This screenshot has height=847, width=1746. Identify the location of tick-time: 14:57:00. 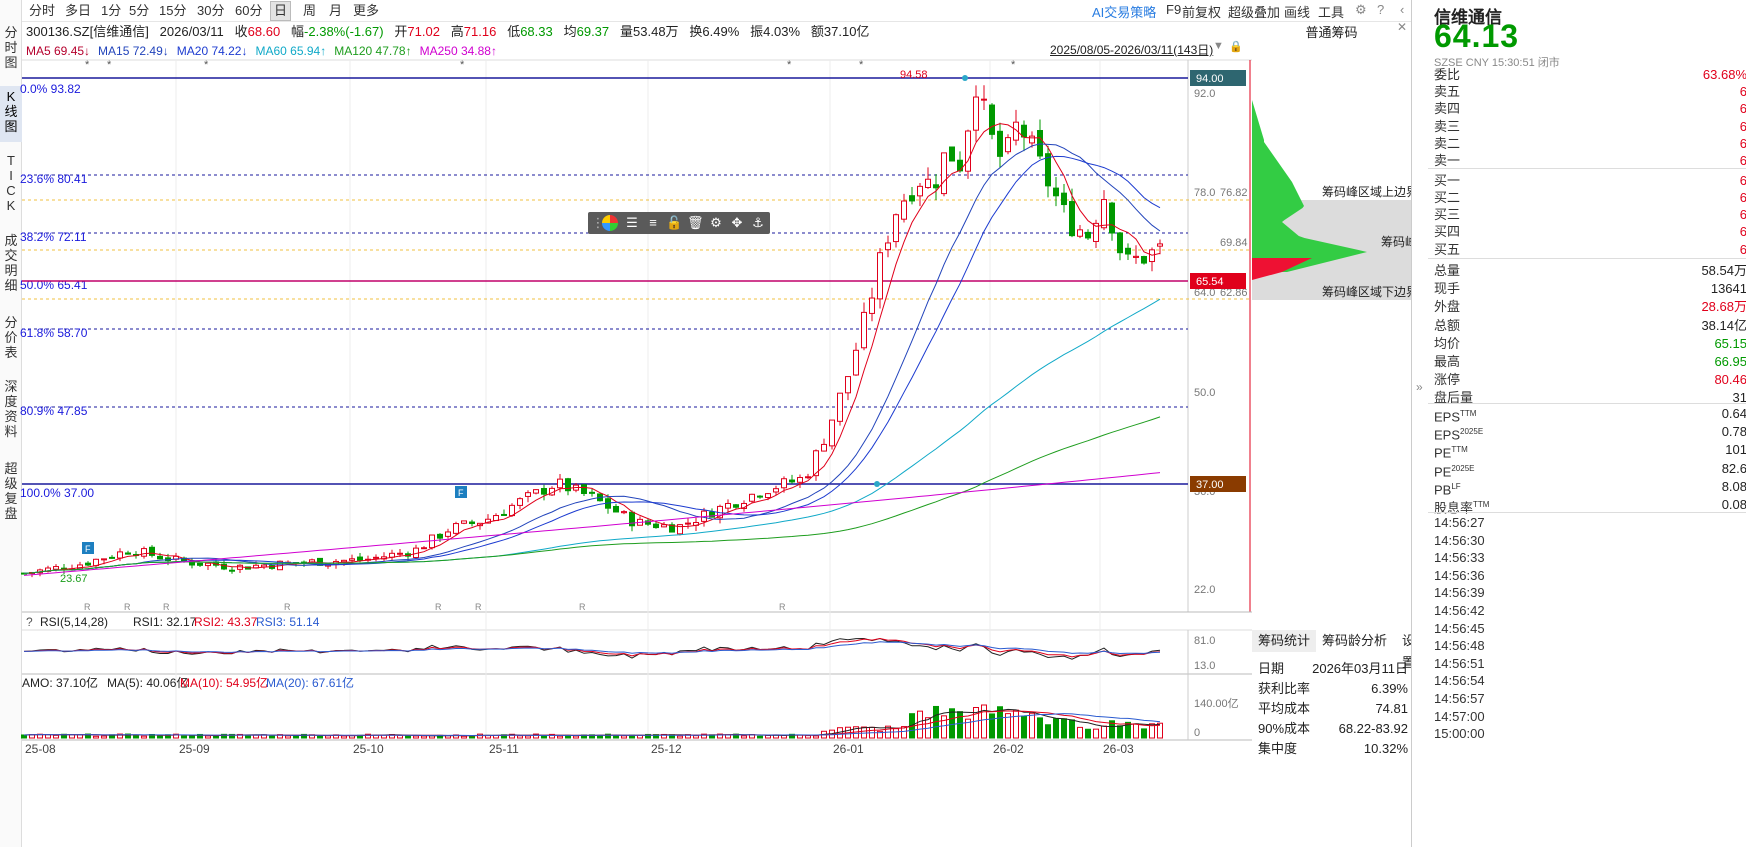
(1459, 716).